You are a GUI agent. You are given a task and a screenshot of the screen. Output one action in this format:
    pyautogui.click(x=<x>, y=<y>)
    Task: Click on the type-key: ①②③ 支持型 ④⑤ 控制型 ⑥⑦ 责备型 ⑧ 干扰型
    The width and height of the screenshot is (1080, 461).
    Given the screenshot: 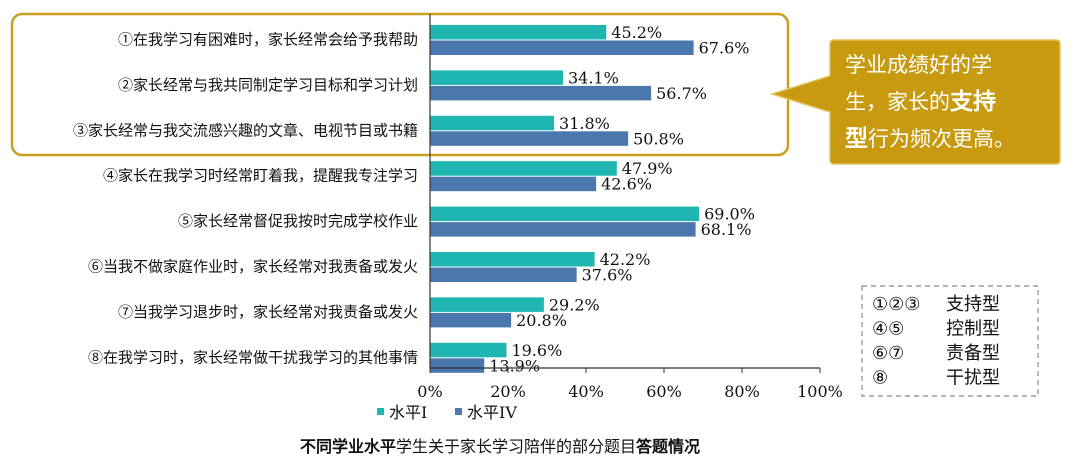 What is the action you would take?
    pyautogui.click(x=950, y=341)
    